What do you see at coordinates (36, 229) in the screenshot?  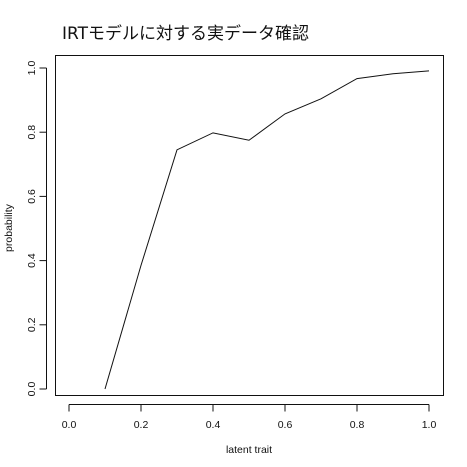 I see `y-axis-ticks: 0.0 0.2 0.4 0.6 0.8 1.0` at bounding box center [36, 229].